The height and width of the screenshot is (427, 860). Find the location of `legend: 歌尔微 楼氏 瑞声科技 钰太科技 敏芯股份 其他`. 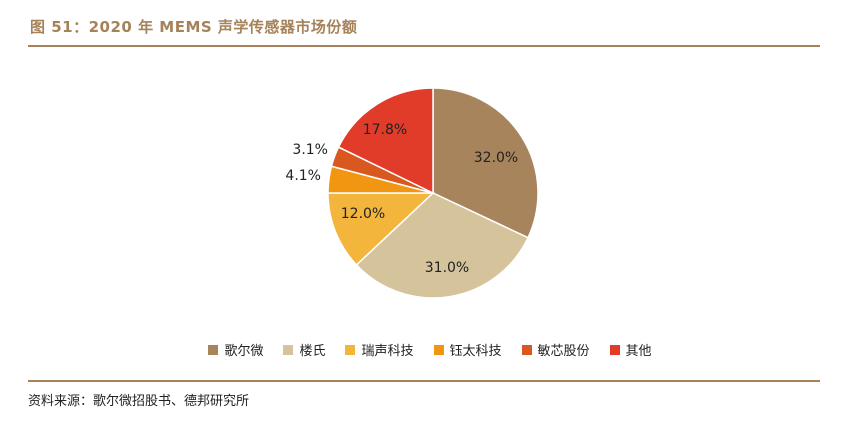

legend: 歌尔微 楼氏 瑞声科技 钰太科技 敏芯股份 其他 is located at coordinates (430, 349).